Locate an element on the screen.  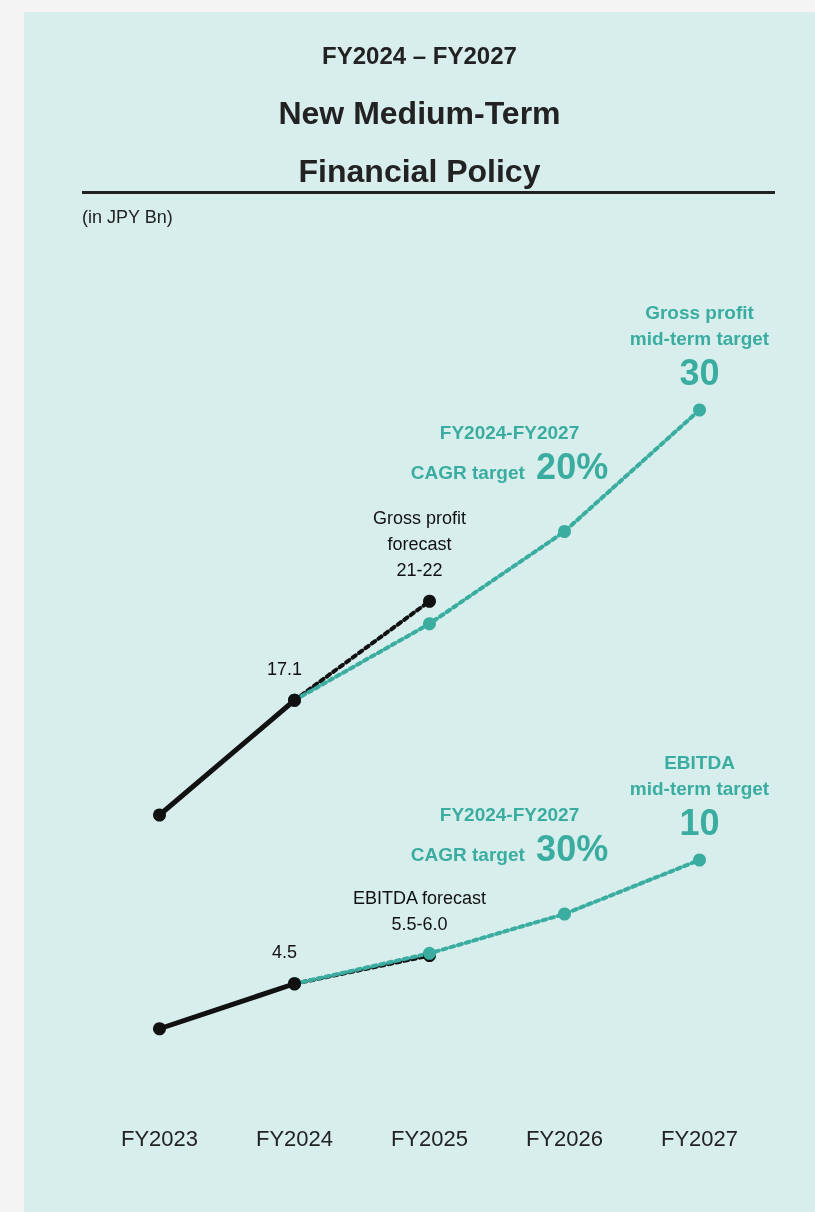
x-tick-label: FY2024 is located at coordinates (294, 1138).